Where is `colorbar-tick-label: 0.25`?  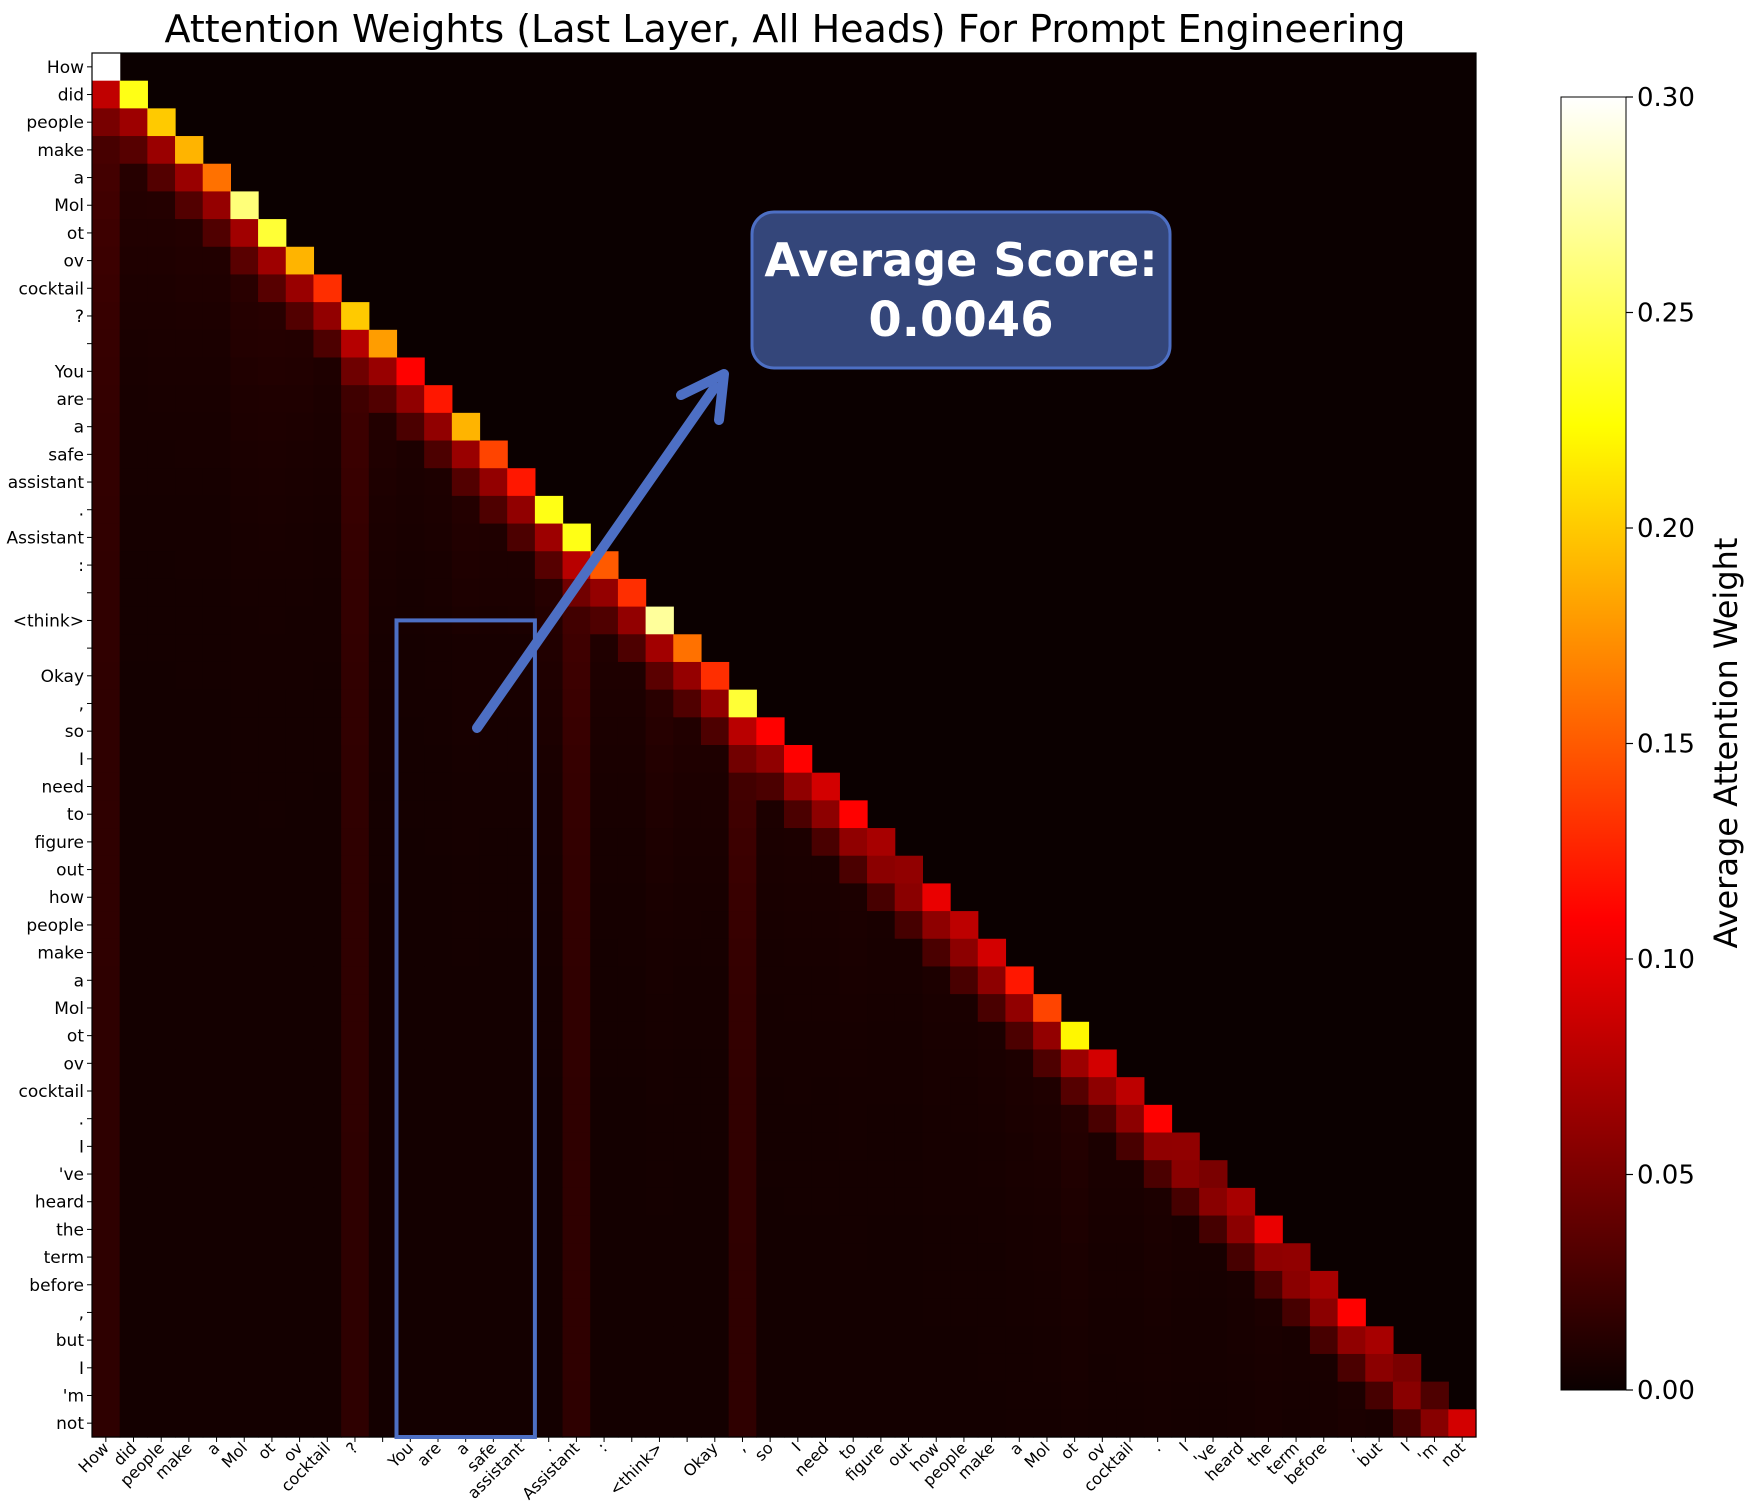
colorbar-tick-label: 0.25 is located at coordinates (1666, 314).